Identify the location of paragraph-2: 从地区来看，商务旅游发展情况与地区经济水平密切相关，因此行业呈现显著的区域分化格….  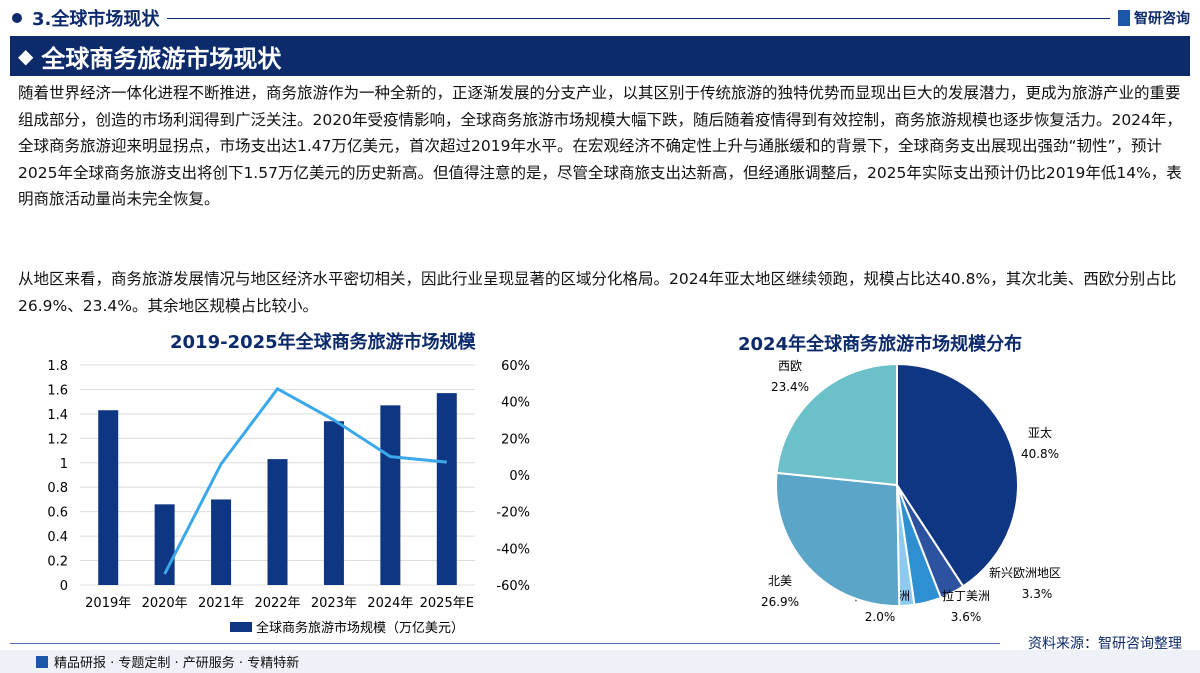
(597, 292).